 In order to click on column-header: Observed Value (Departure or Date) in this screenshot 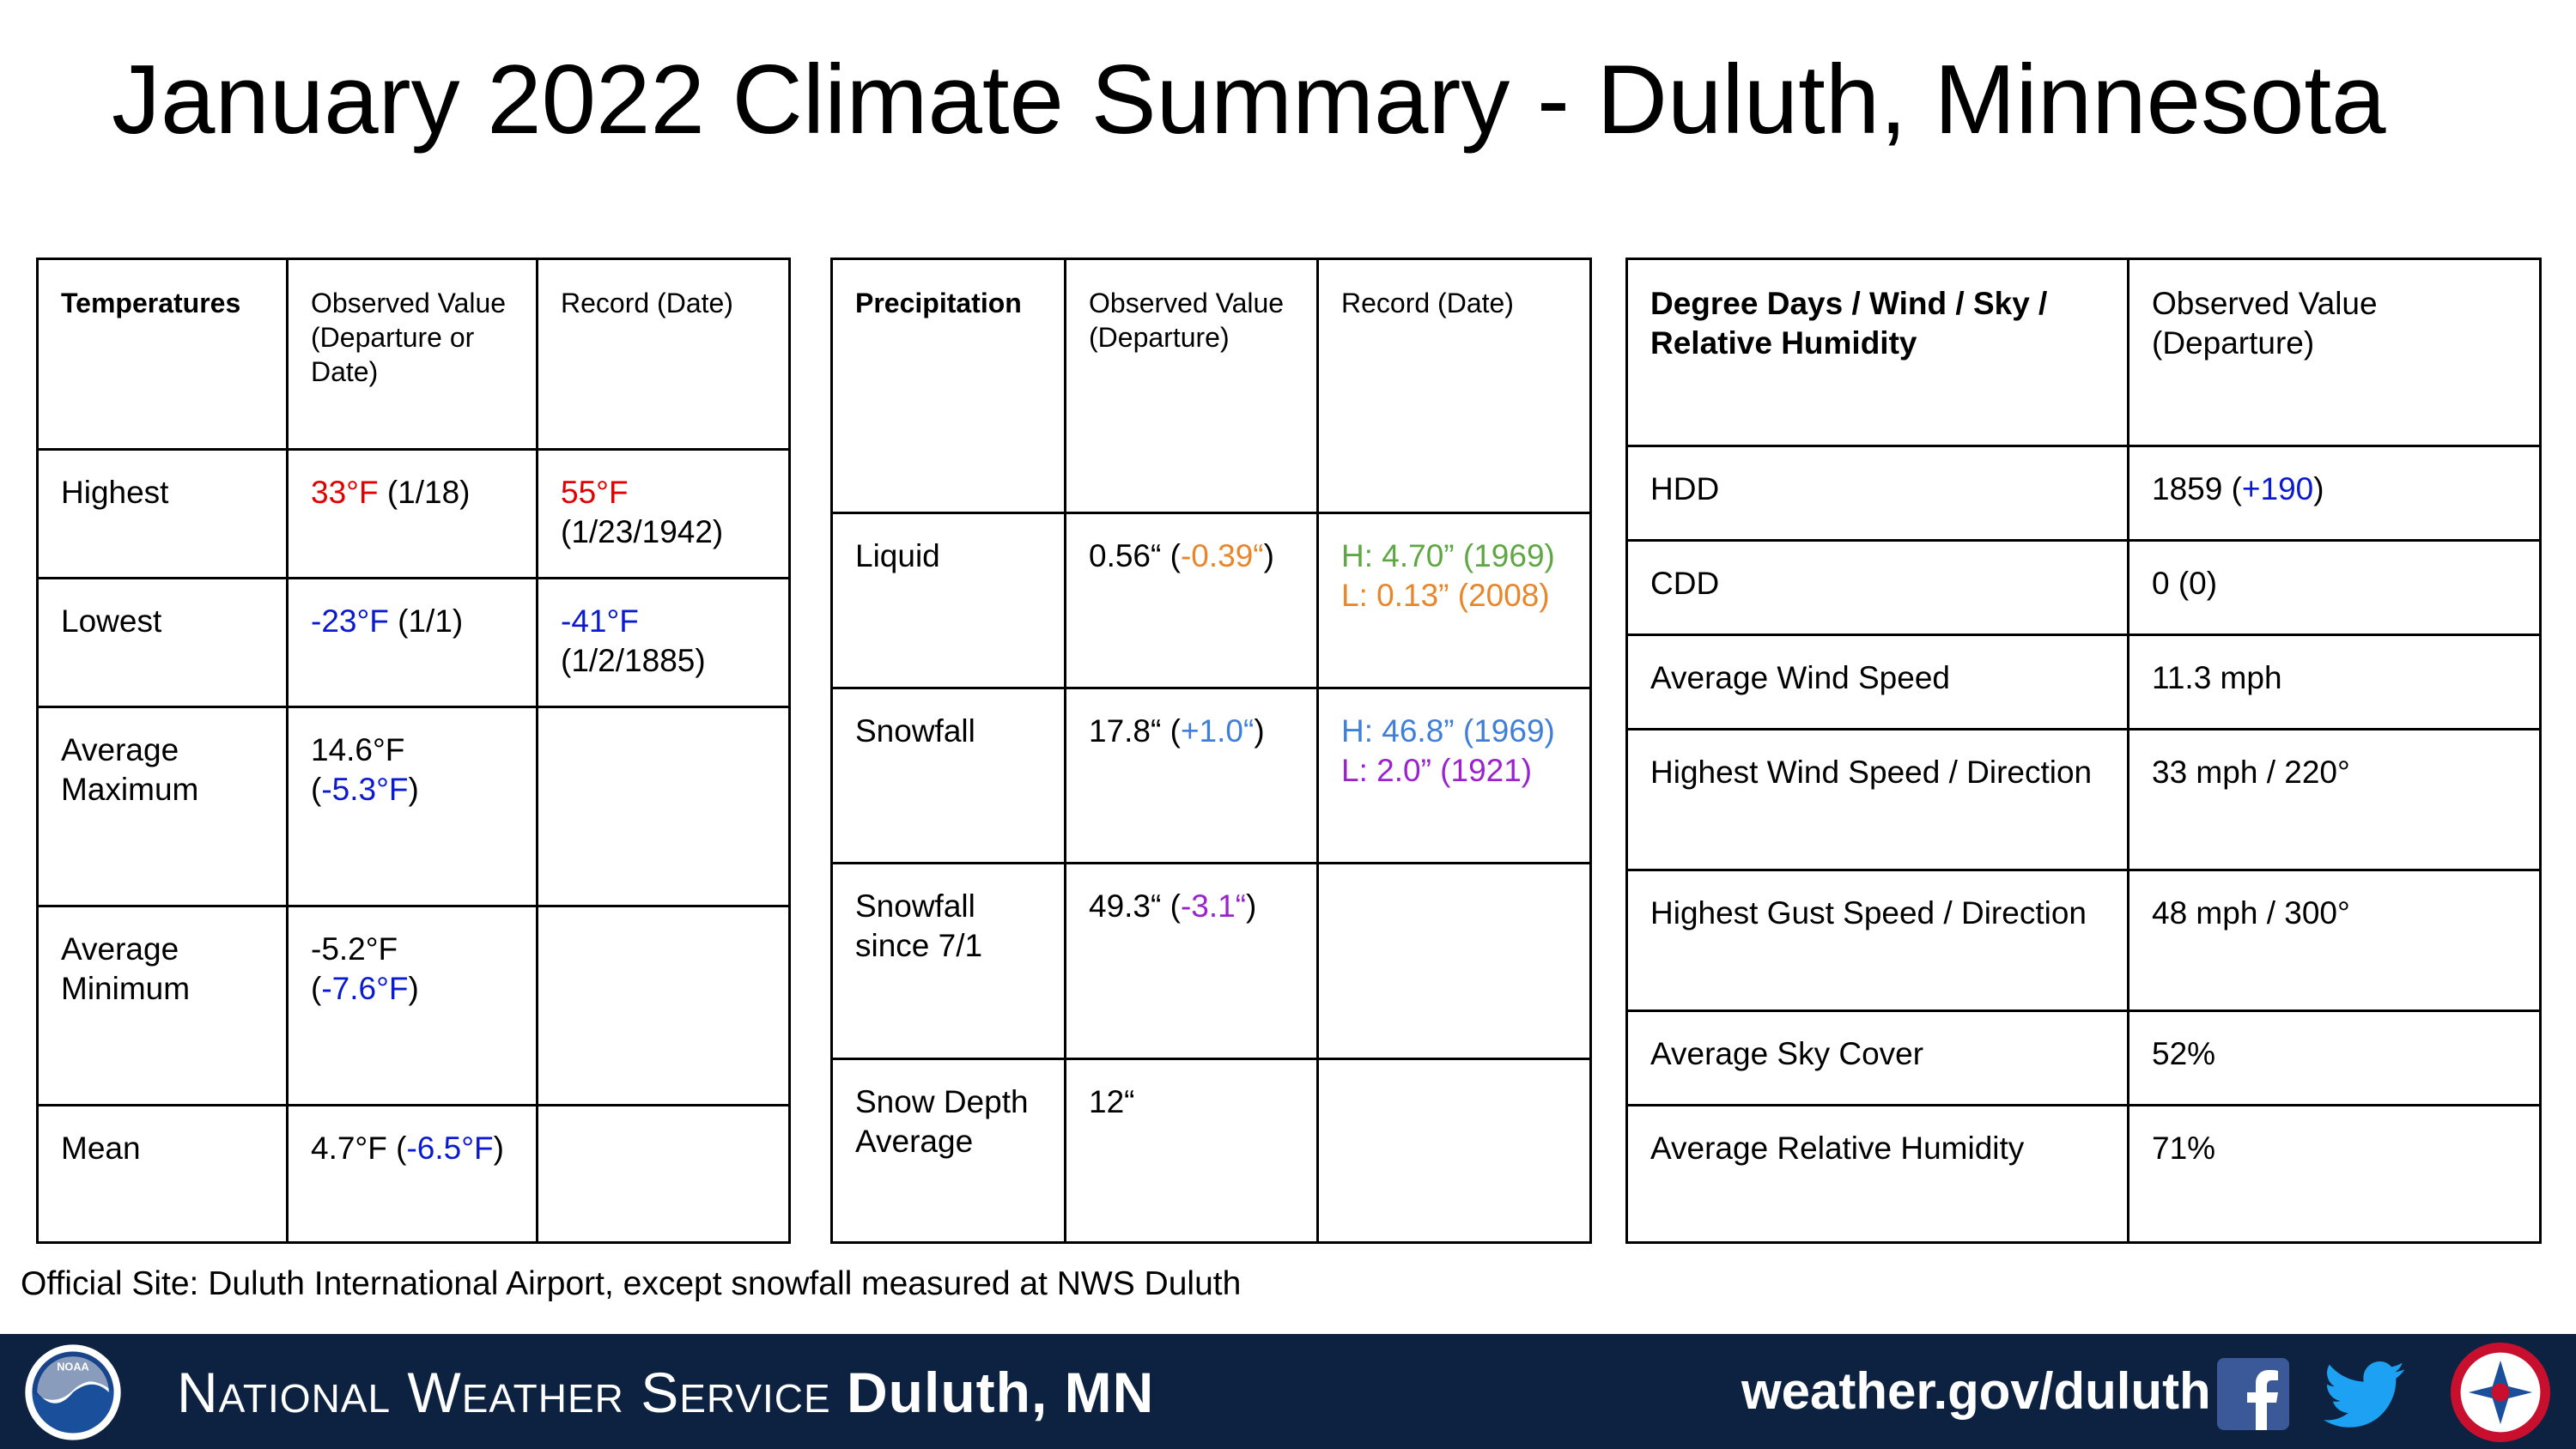, I will do `click(412, 354)`.